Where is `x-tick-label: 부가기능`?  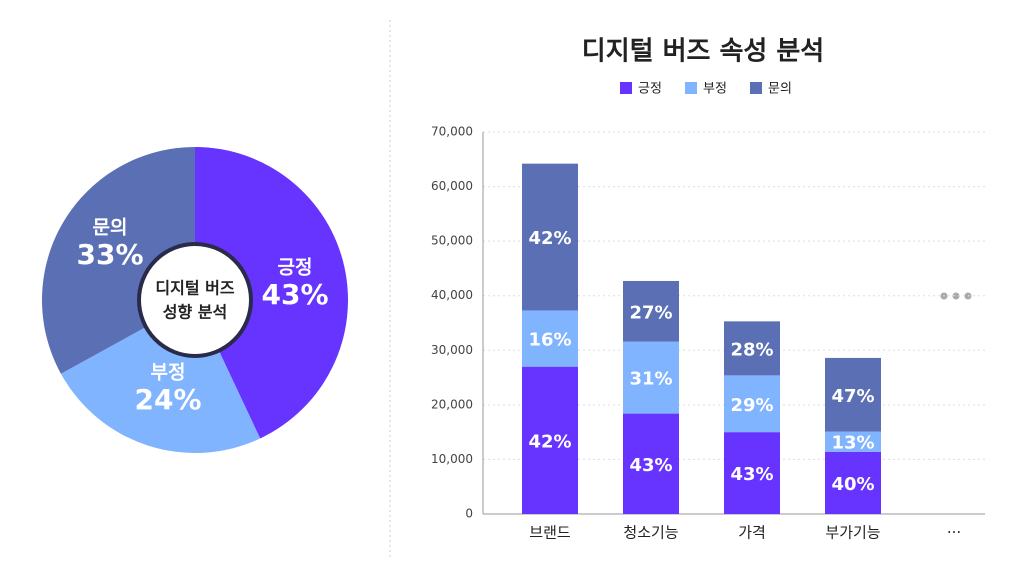 x-tick-label: 부가기능 is located at coordinates (852, 533).